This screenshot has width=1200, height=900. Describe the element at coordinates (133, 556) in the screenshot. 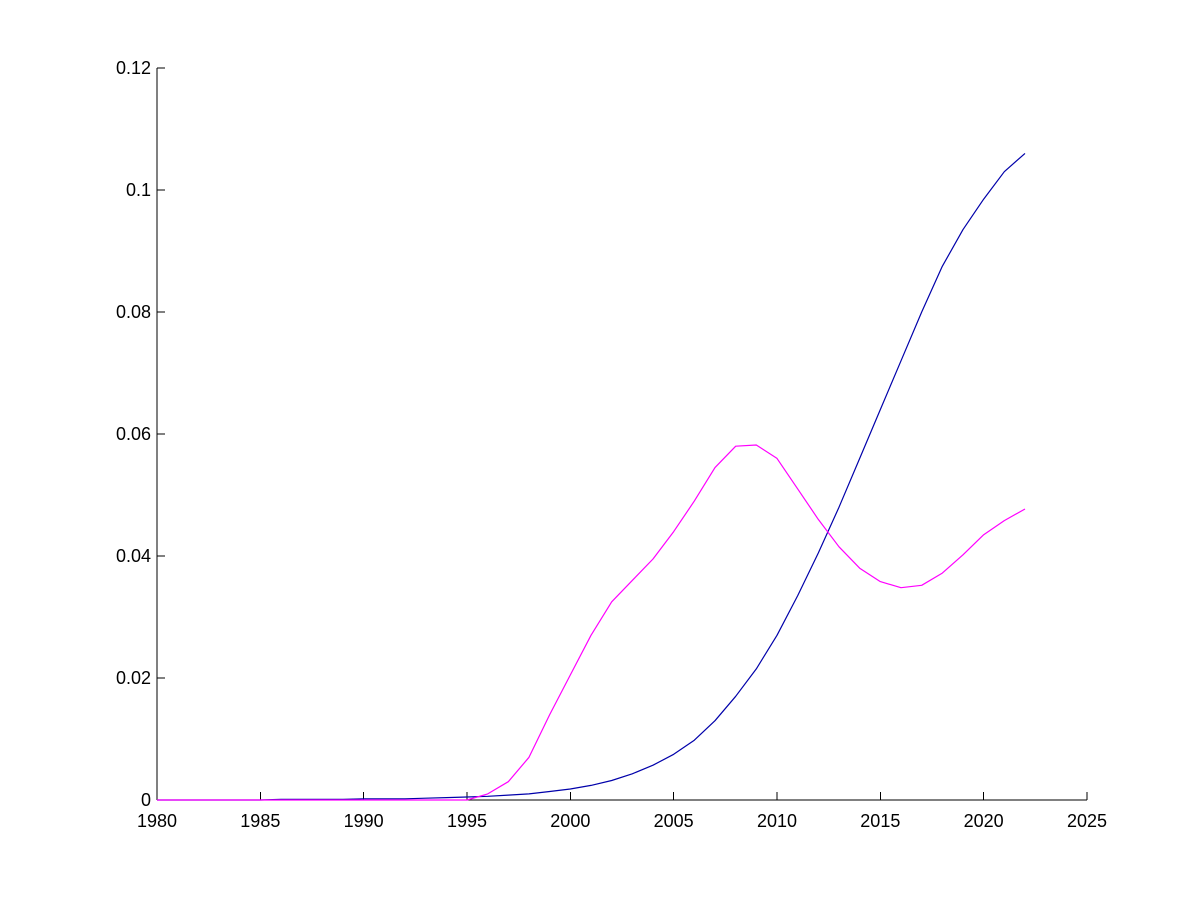

I see `y-tick-label: 0.04` at that location.